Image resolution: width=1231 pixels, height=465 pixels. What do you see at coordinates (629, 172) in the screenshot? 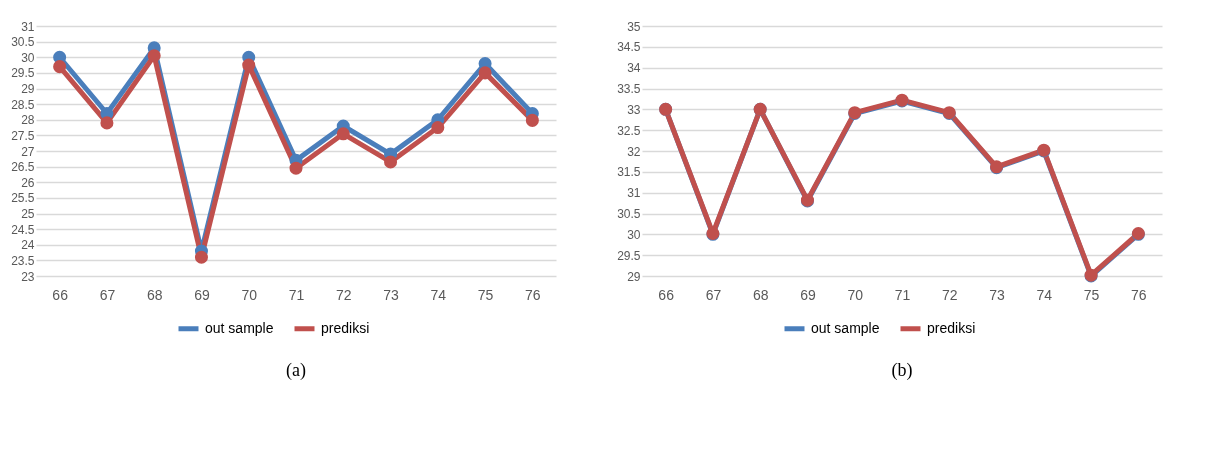
I see `y-tick-label: 31.5` at bounding box center [629, 172].